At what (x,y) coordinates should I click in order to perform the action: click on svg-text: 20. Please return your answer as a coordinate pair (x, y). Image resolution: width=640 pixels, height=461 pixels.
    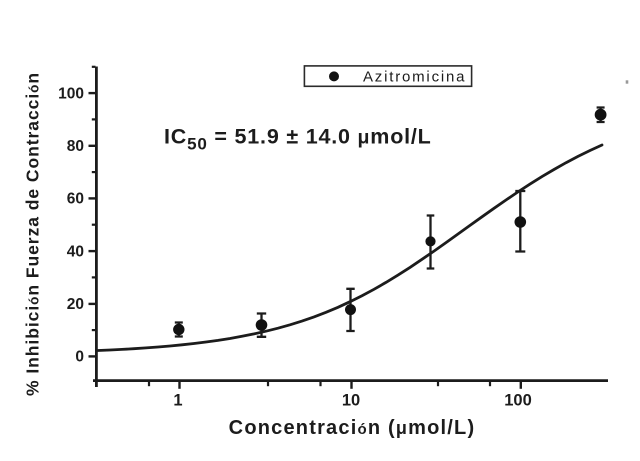
    Looking at the image, I should click on (75, 304).